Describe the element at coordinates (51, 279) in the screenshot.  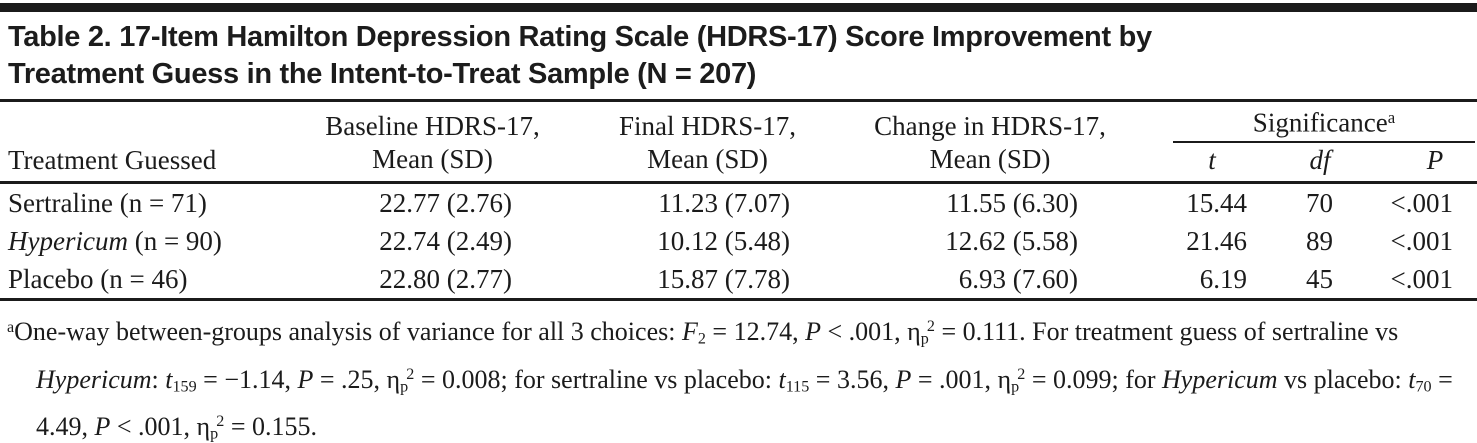
I see `treatment-name: Placebo` at that location.